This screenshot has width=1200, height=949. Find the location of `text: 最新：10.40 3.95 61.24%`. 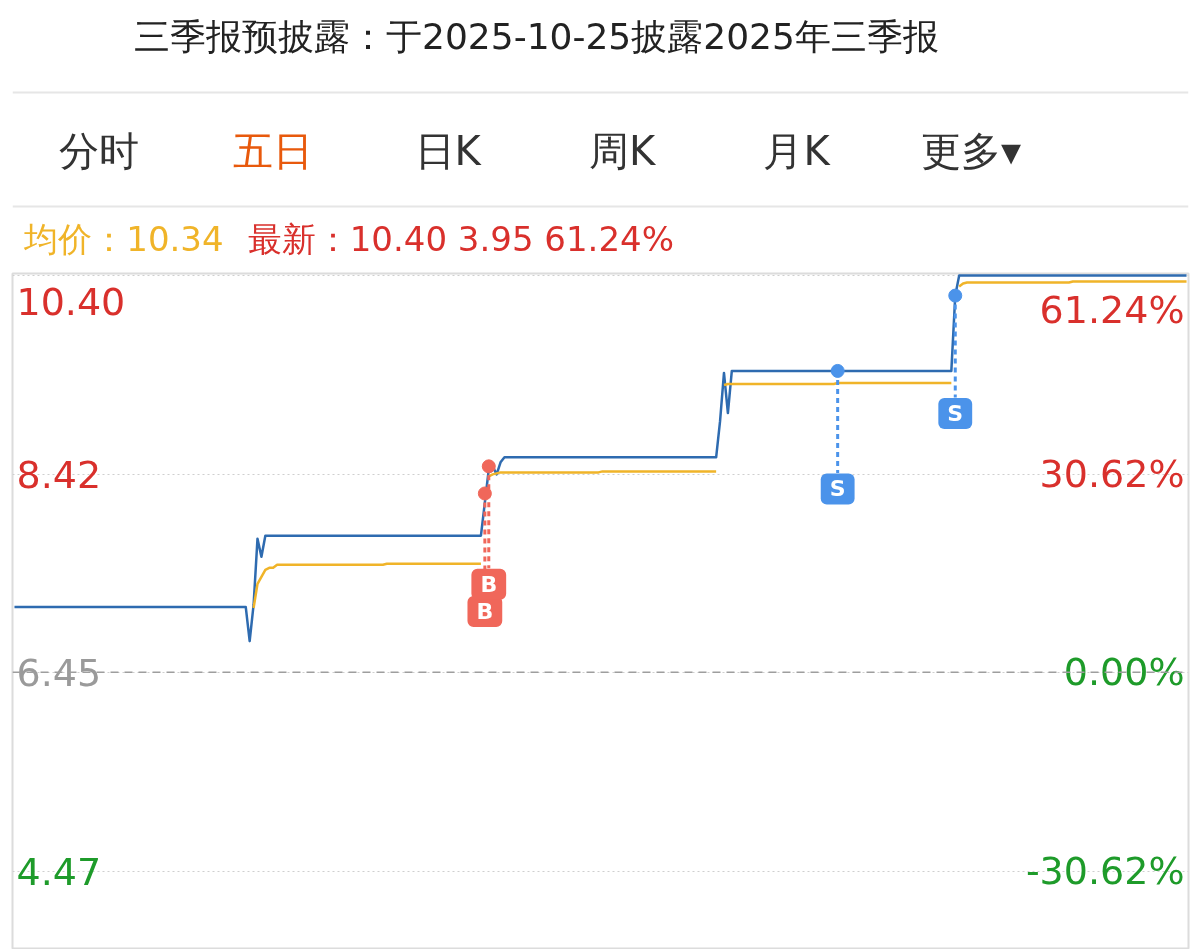

text: 最新：10.40 3.95 61.24% is located at coordinates (460, 238).